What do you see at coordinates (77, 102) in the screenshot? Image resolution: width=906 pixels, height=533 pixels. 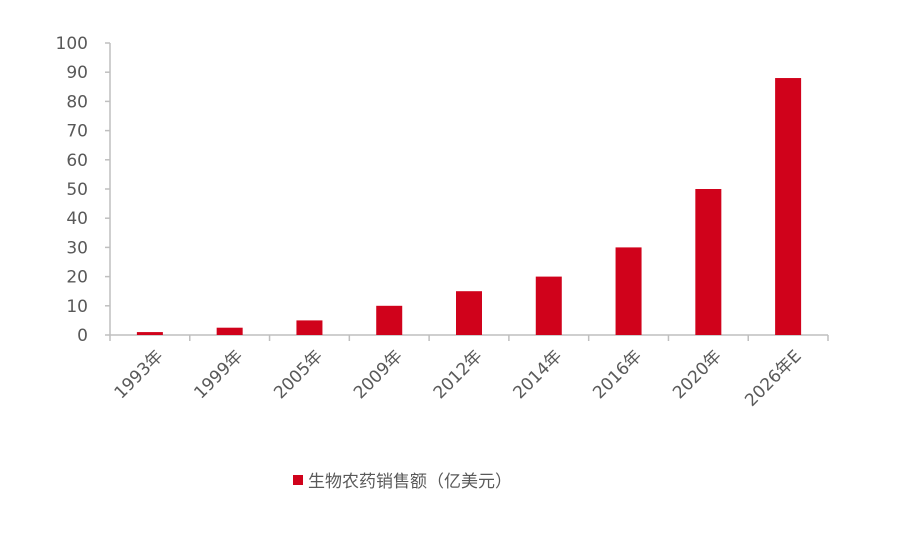 I see `y-tick-label: 80` at bounding box center [77, 102].